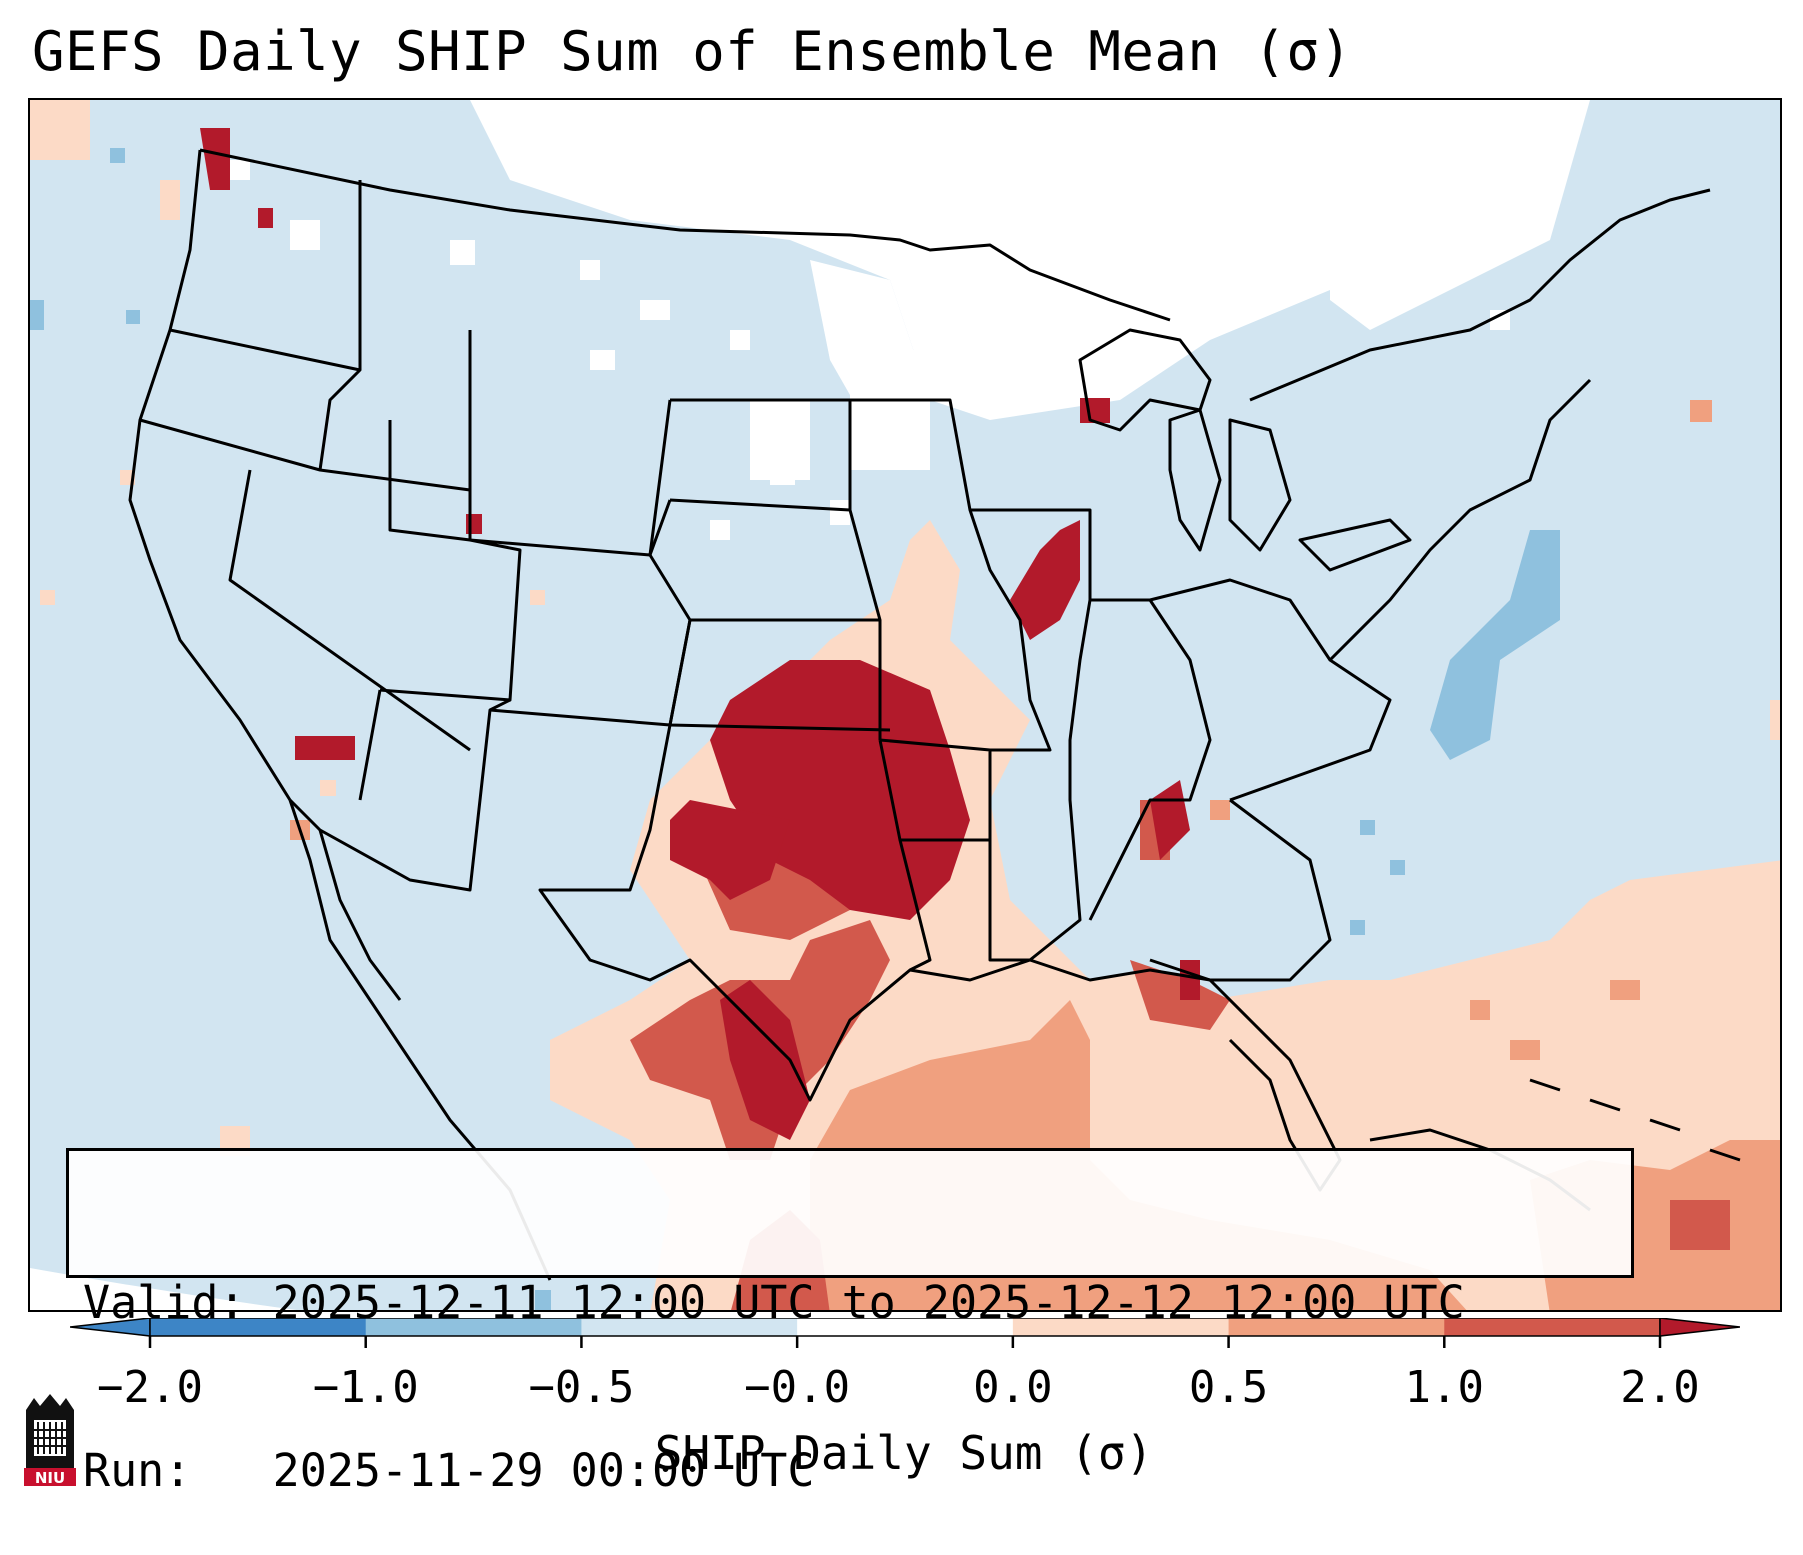 This screenshot has height=1555, width=1803. Describe the element at coordinates (1660, 1387) in the screenshot. I see `colorbar-tick-label: 2.0` at that location.